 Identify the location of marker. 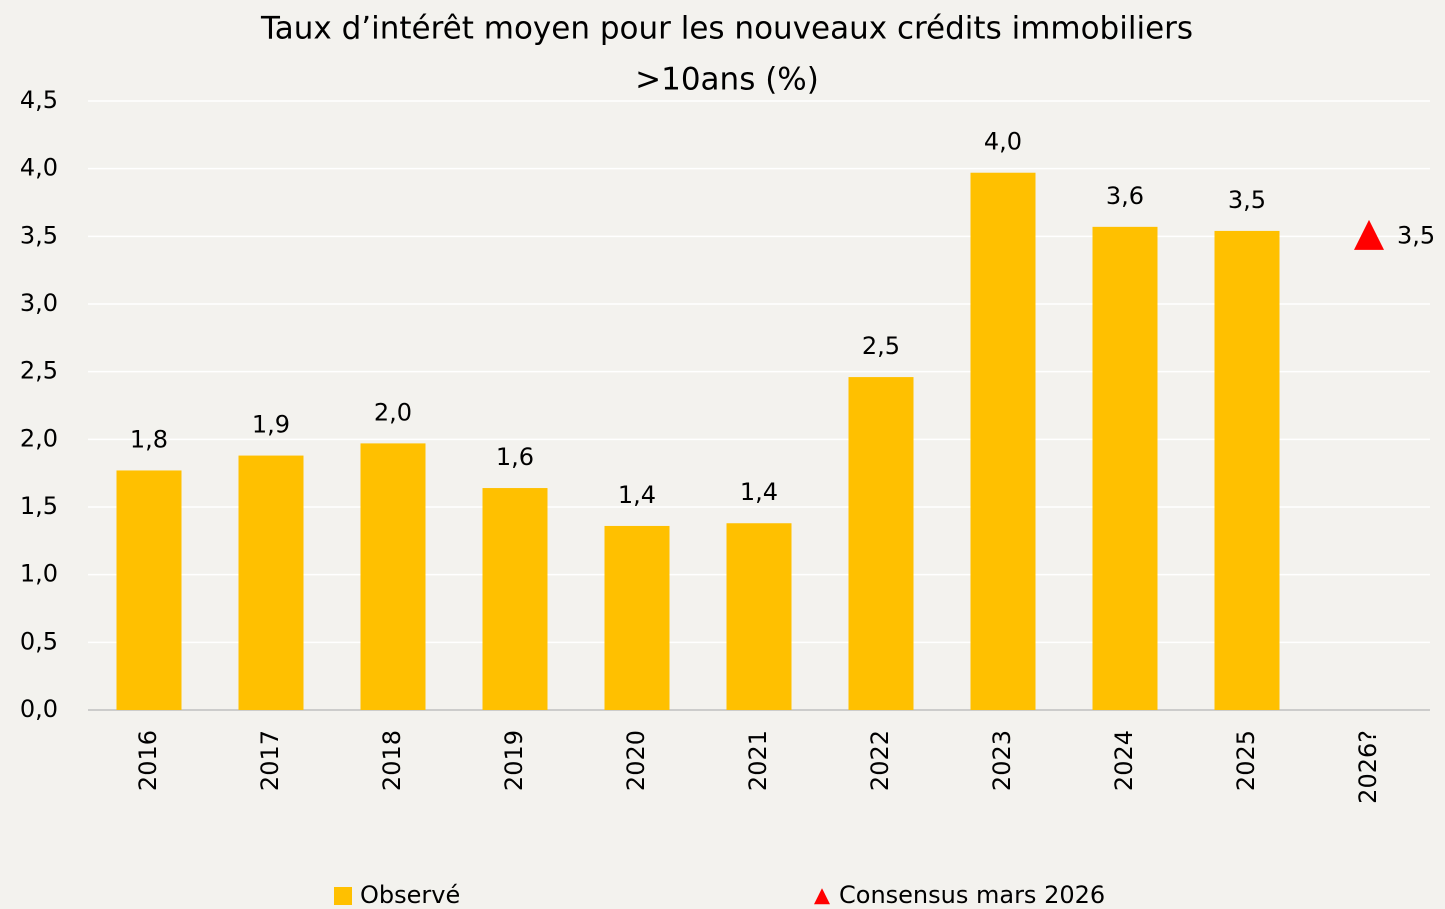
(1369, 234).